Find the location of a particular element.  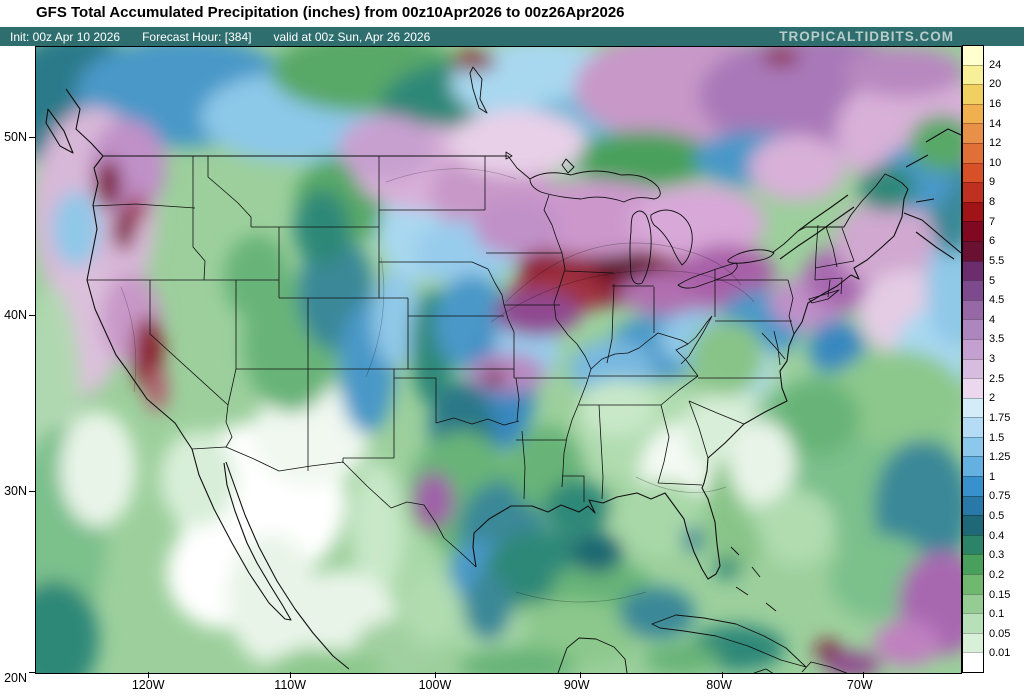

lat-label: 40N is located at coordinates (15, 315).